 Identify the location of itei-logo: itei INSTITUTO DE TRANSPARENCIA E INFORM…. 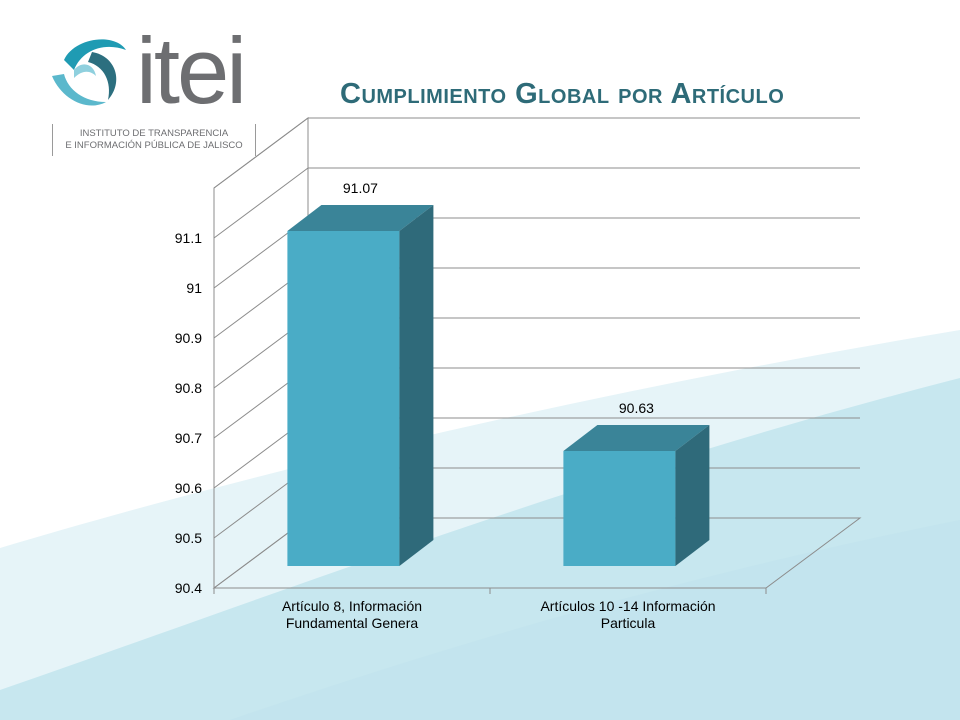
(154, 92).